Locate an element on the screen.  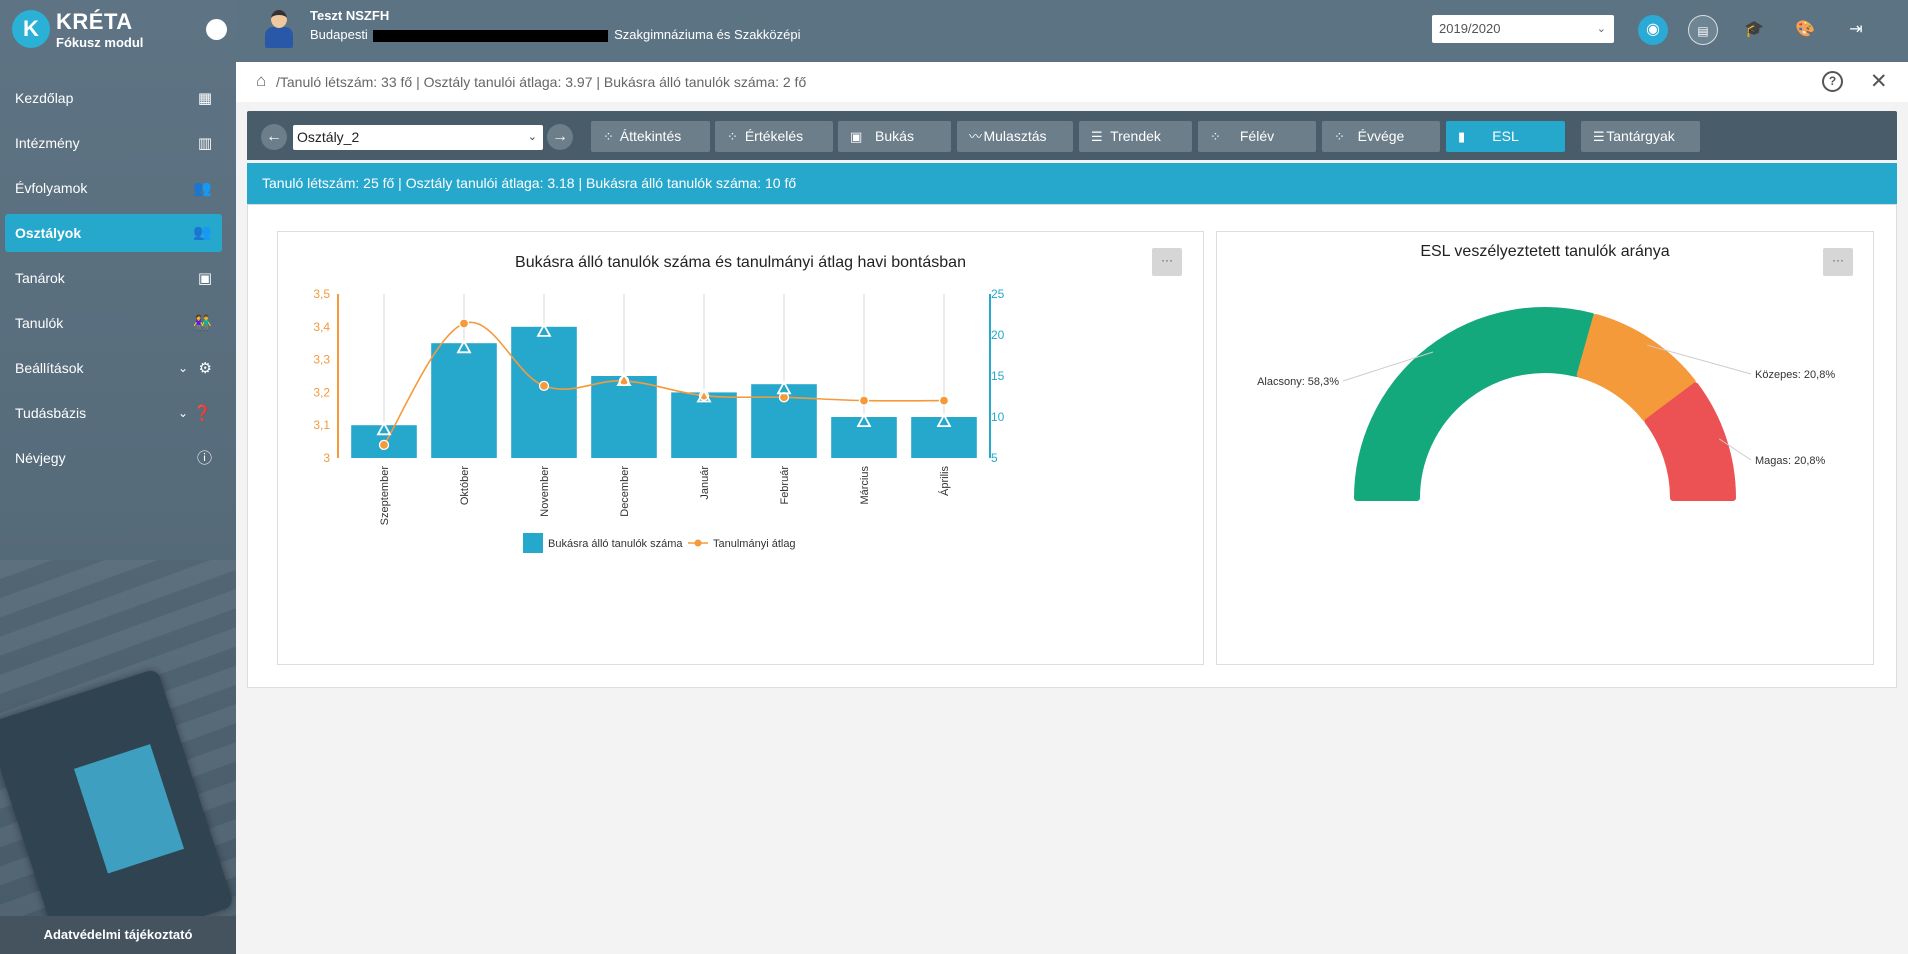
school-suffix: Szakgimnáziuma és Szakközépi is located at coordinates (707, 34).